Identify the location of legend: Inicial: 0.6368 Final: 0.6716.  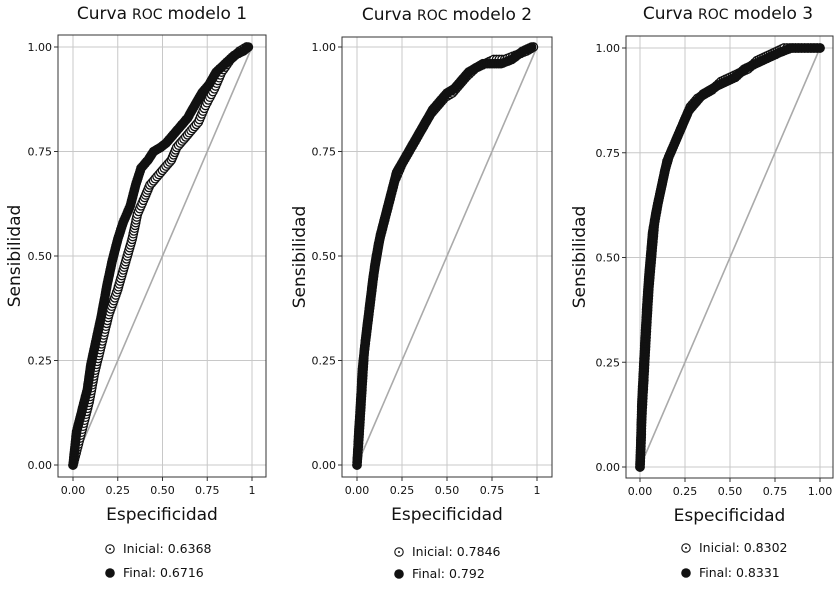
(158, 560).